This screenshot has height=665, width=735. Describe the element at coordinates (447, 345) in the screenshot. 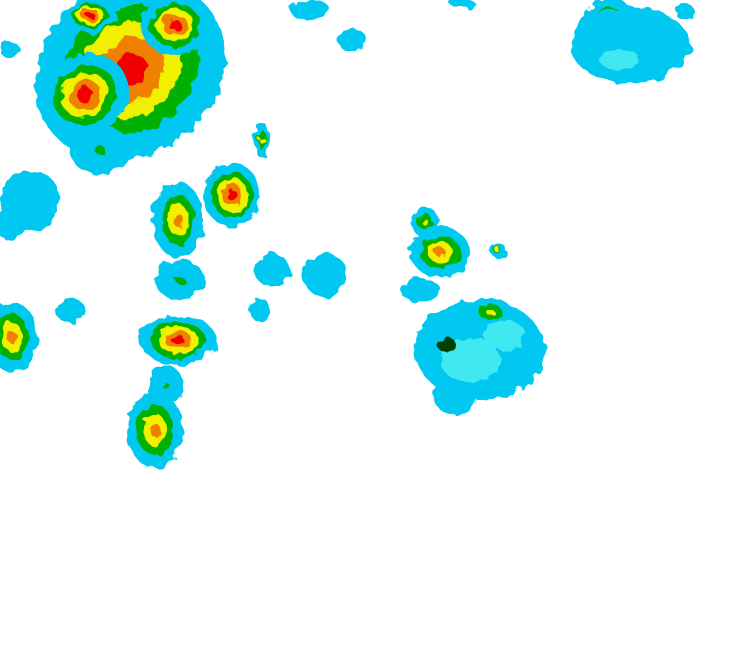

I see `echo-dark-green` at that location.